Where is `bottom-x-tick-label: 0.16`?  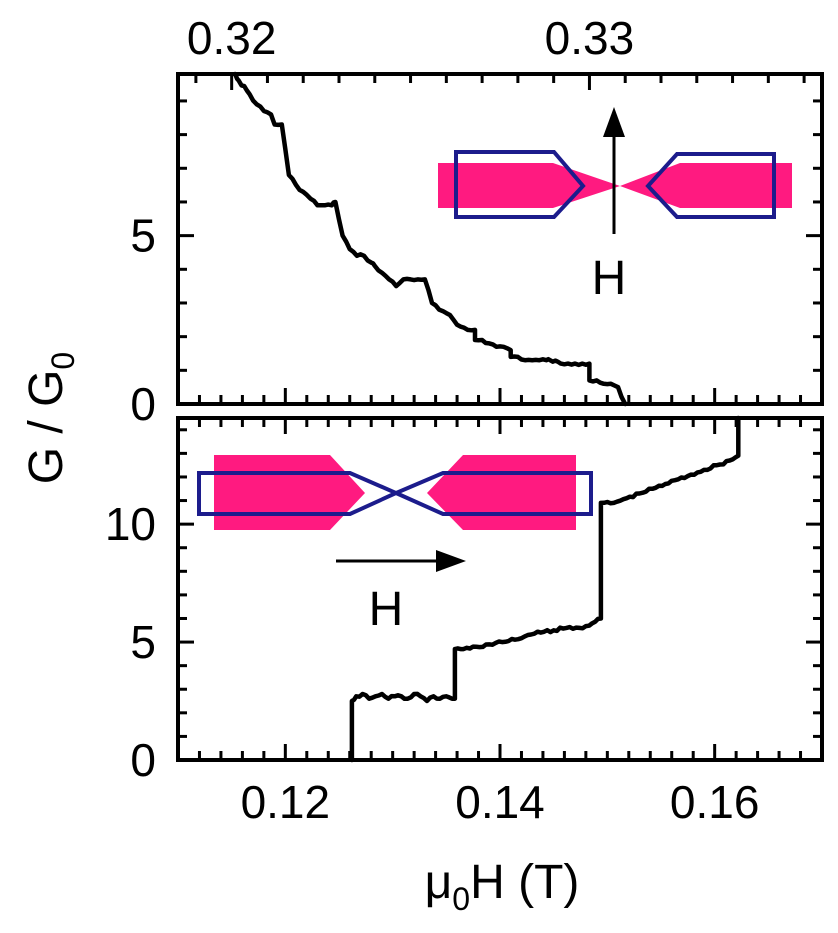 bottom-x-tick-label: 0.16 is located at coordinates (715, 802).